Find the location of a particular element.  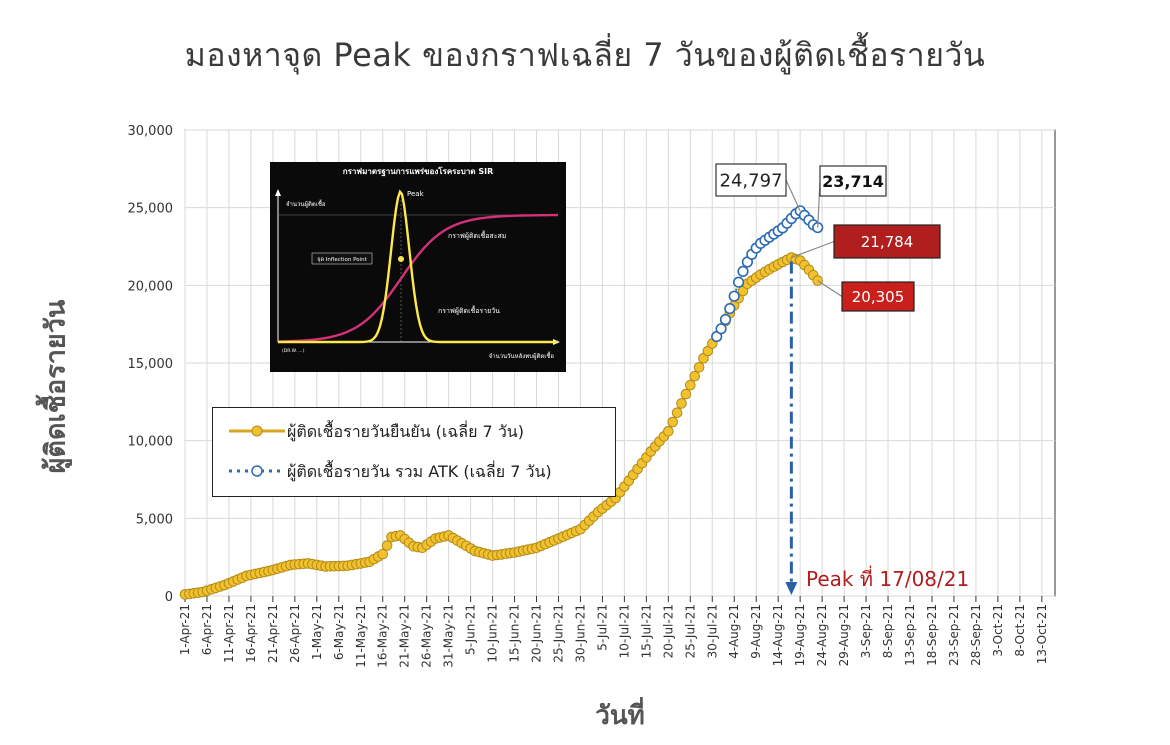

x-tick-label: 23-Sep-21 is located at coordinates (954, 635).